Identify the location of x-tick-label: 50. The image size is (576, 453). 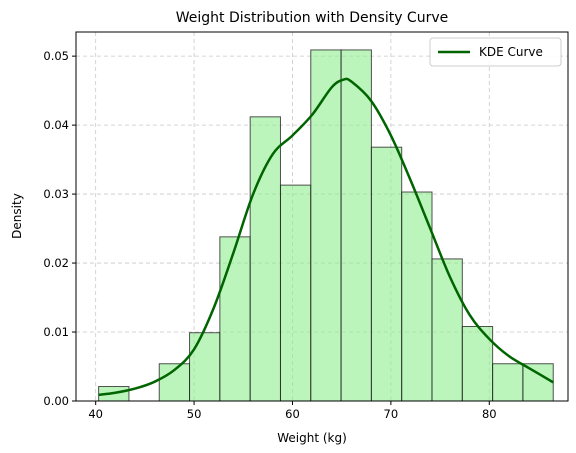
(194, 414).